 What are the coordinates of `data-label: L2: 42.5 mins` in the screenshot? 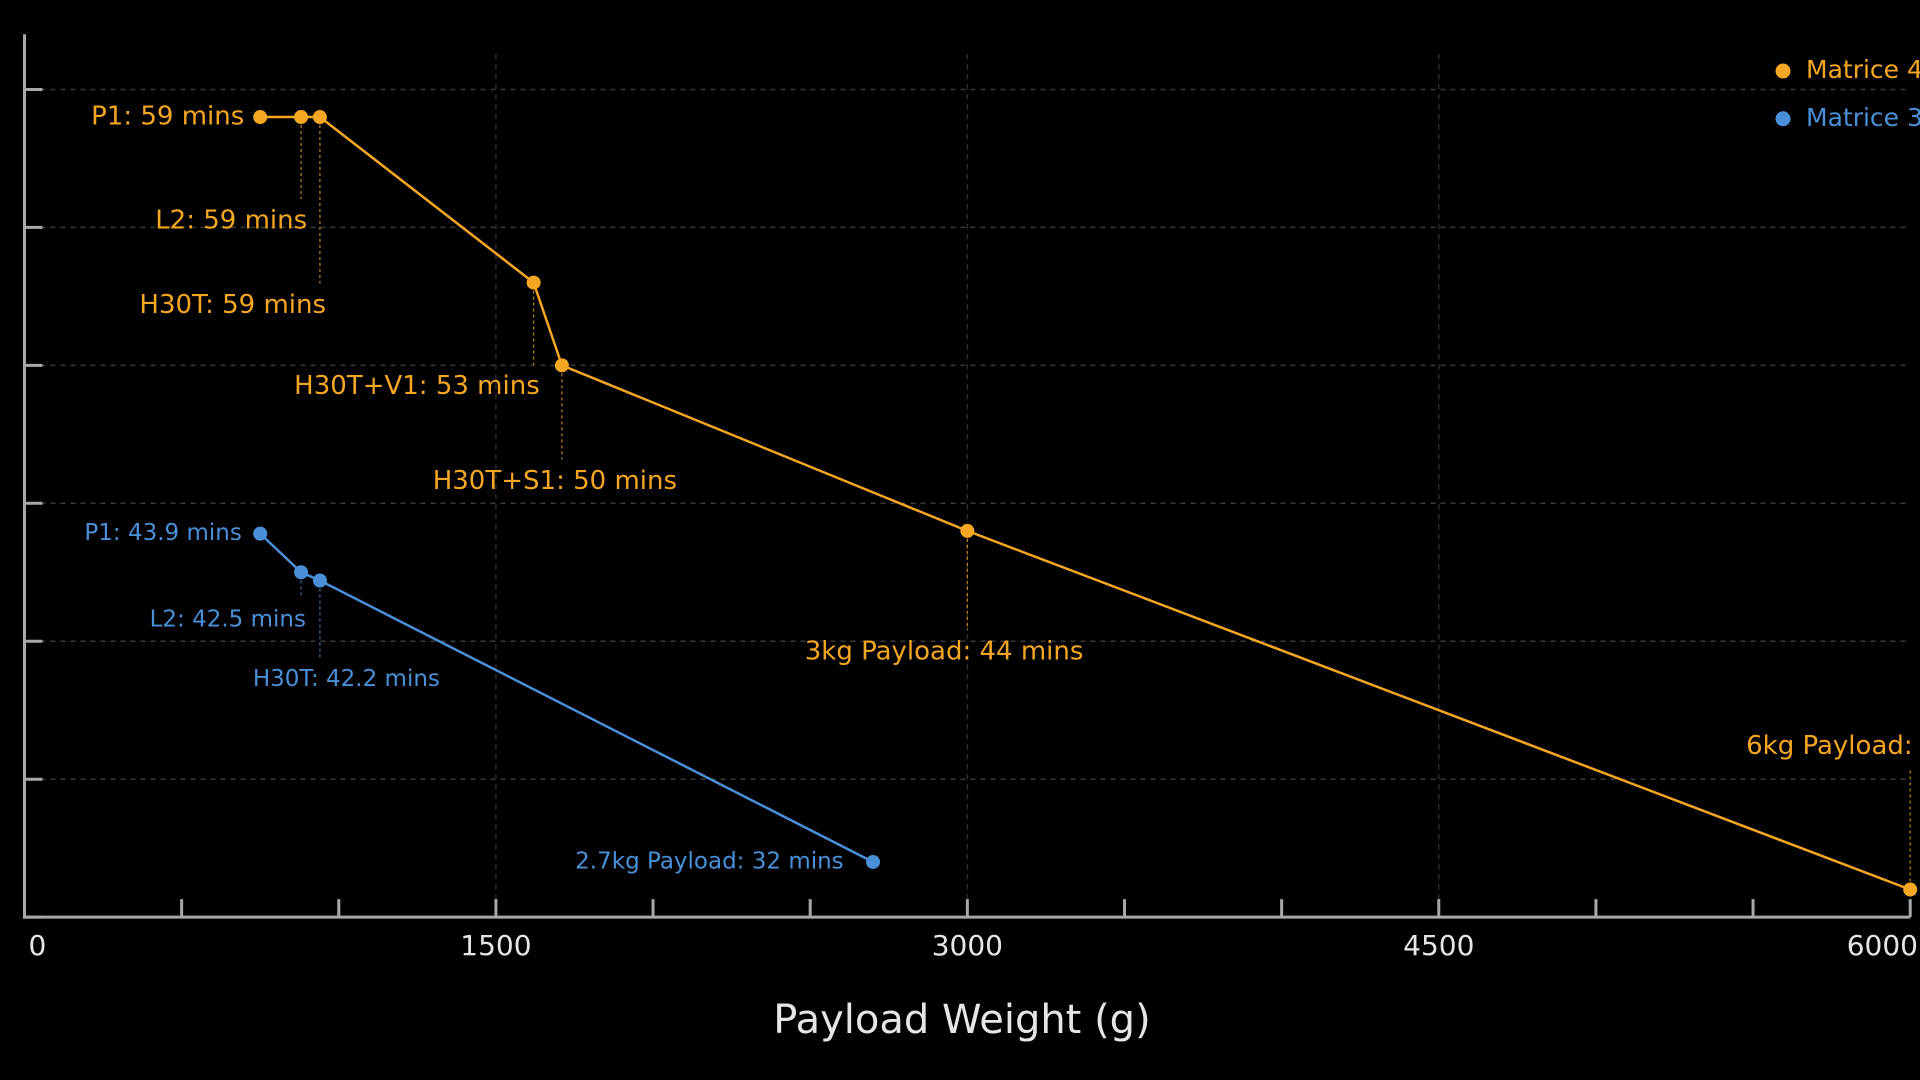 It's located at (228, 620).